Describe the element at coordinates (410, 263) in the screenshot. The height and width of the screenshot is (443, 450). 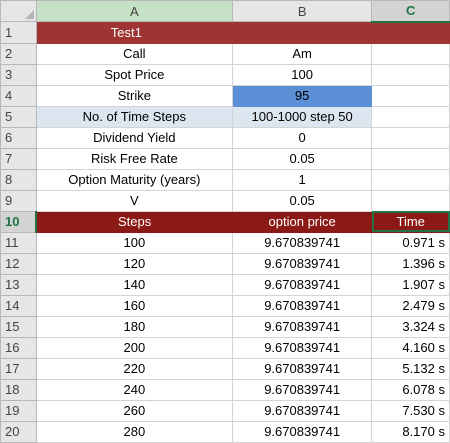
I see `cell-time: 1.396 s` at that location.